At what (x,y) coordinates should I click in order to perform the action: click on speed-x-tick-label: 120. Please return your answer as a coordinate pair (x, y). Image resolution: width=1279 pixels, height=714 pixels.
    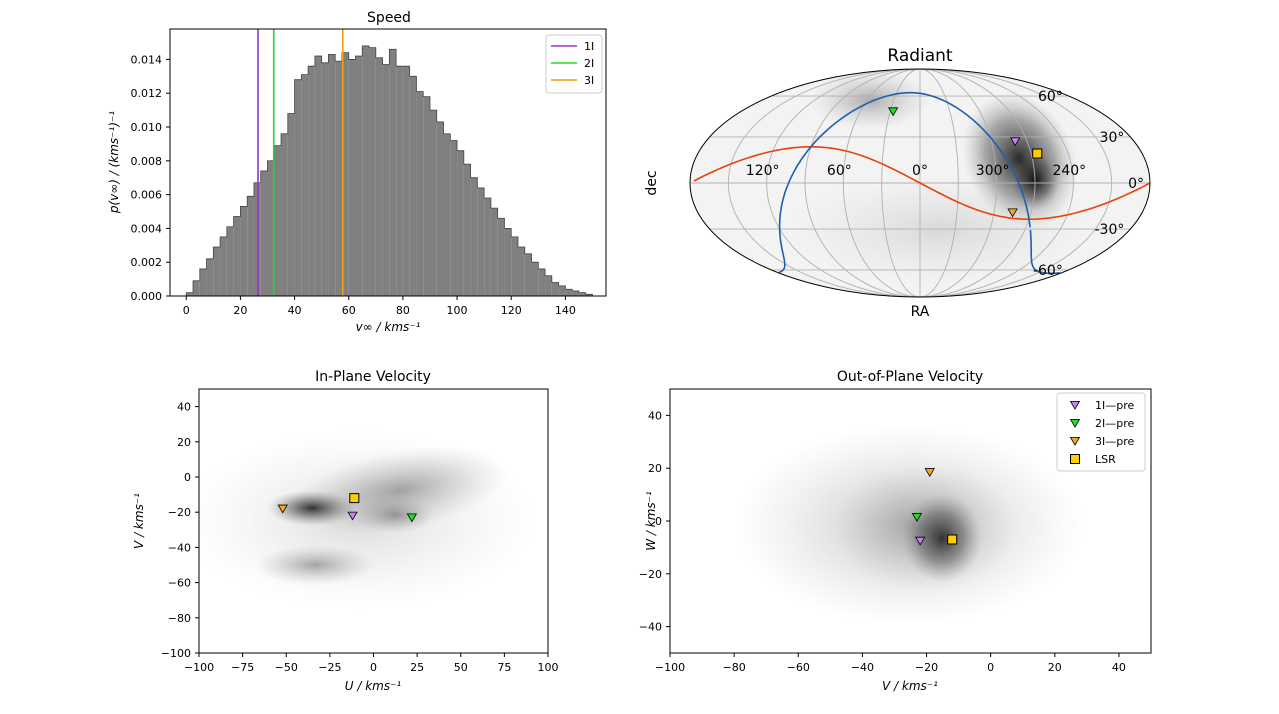
    Looking at the image, I should click on (511, 310).